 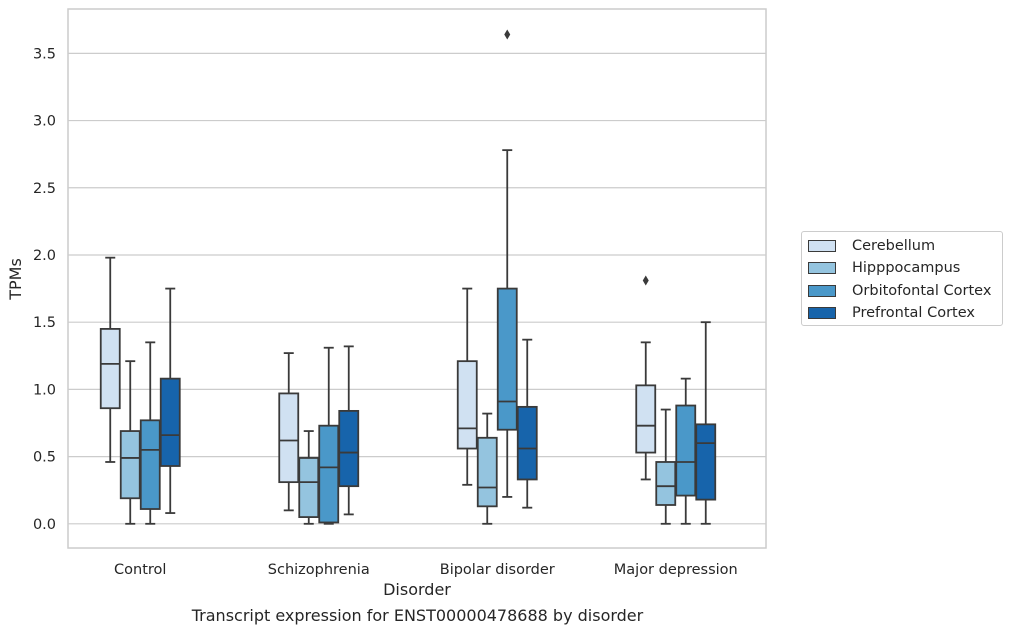 I want to click on legend-label: Hipppocampus, so click(x=906, y=268).